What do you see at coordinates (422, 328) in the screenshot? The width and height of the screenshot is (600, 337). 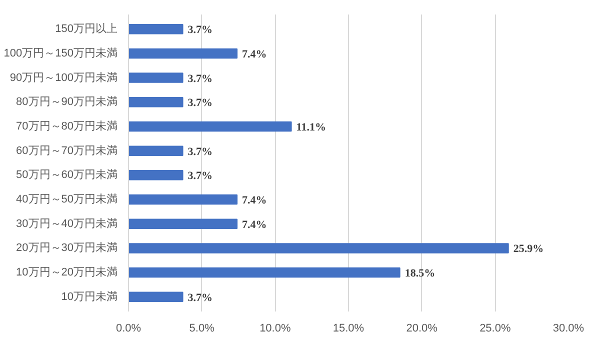 I see `x-tick-label: 20.0%` at bounding box center [422, 328].